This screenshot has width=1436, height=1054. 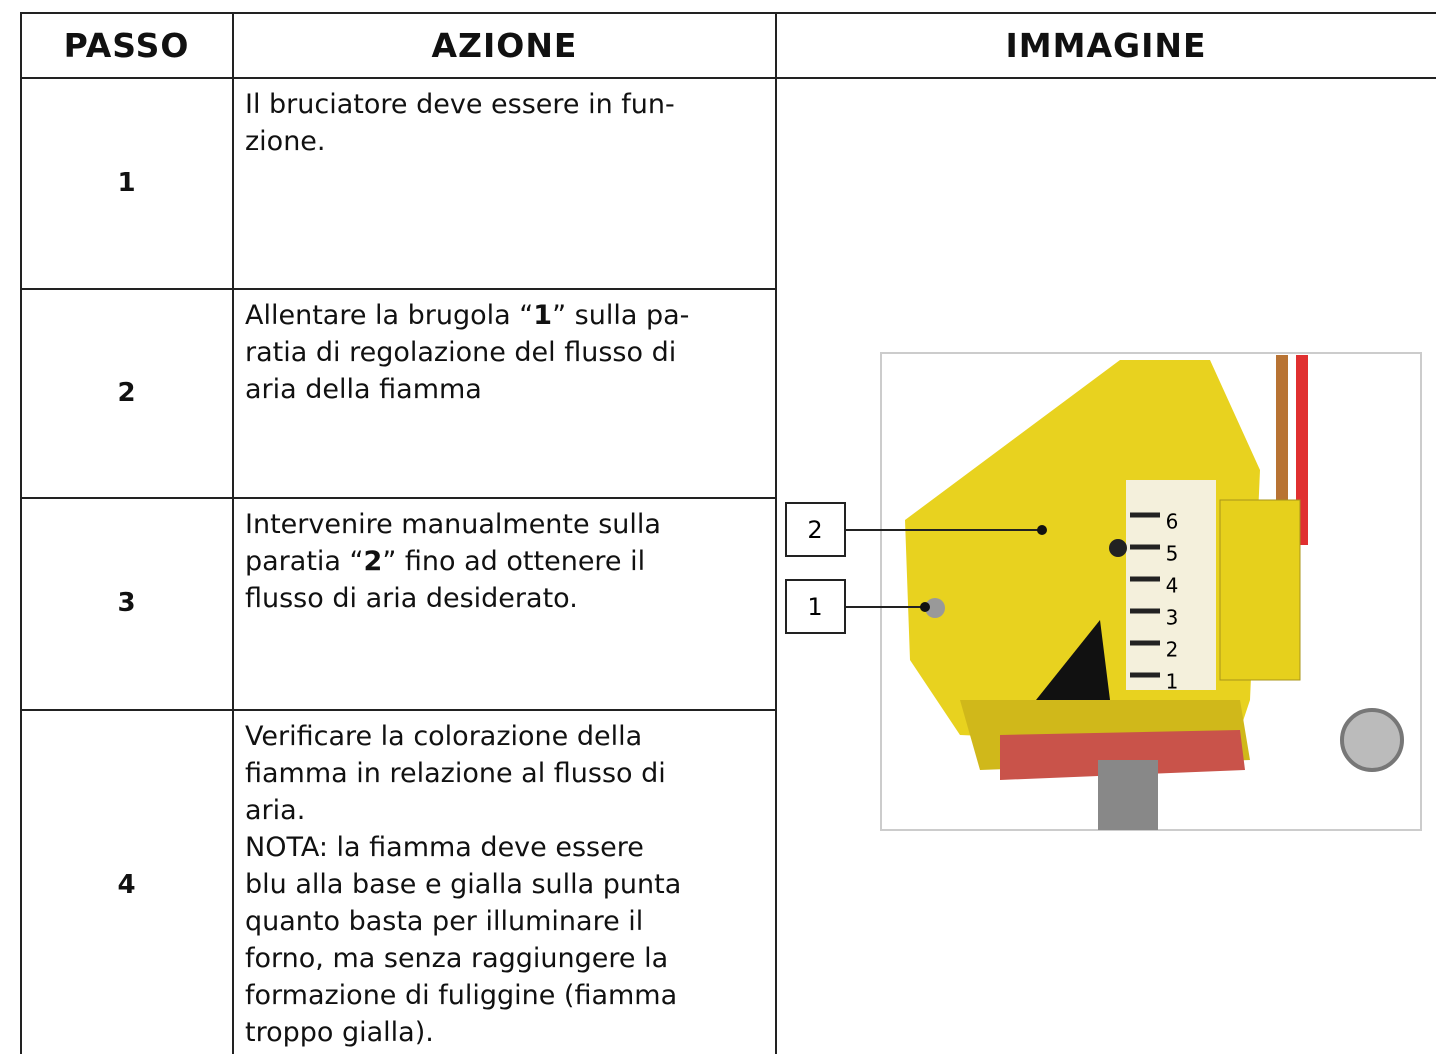 I want to click on text-line: fiamma in relazione al flusso di, so click(x=463, y=773).